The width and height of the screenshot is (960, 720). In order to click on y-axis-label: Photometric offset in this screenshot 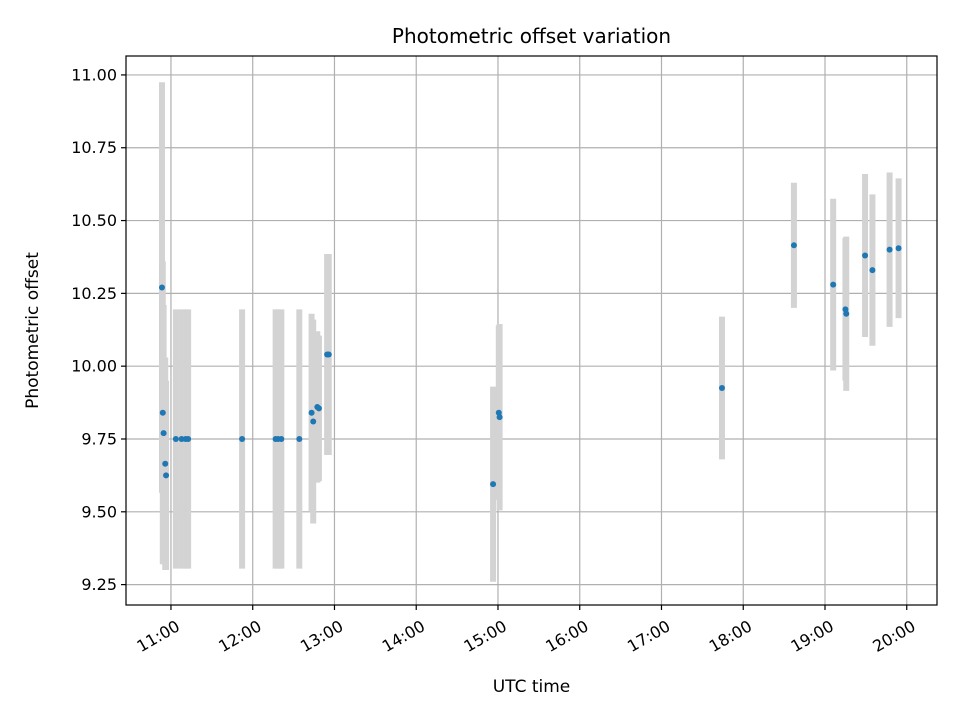, I will do `click(33, 330)`.